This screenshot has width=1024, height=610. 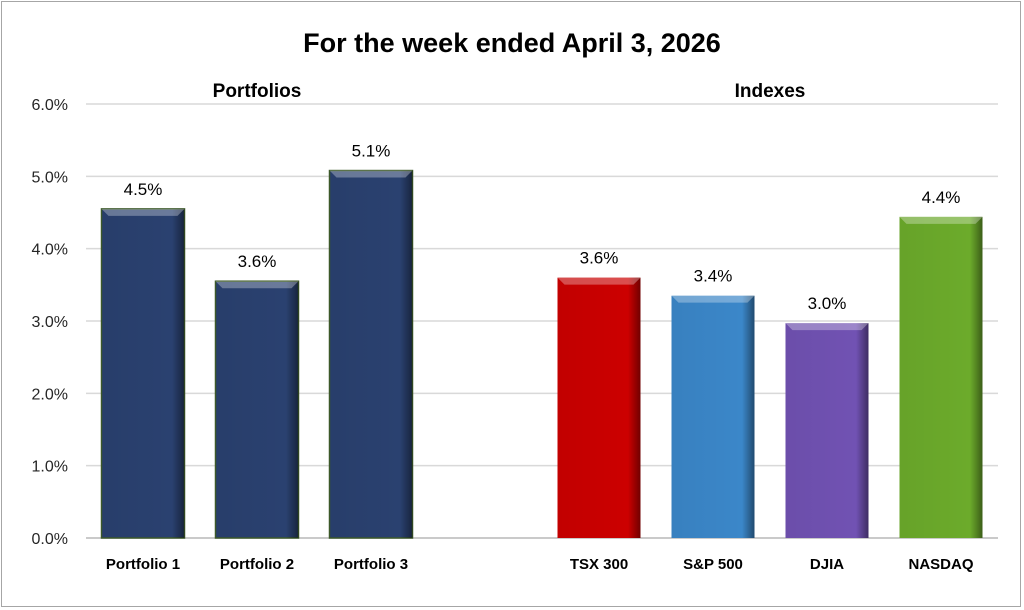 What do you see at coordinates (50, 467) in the screenshot?
I see `y-tick-label: 1.0%` at bounding box center [50, 467].